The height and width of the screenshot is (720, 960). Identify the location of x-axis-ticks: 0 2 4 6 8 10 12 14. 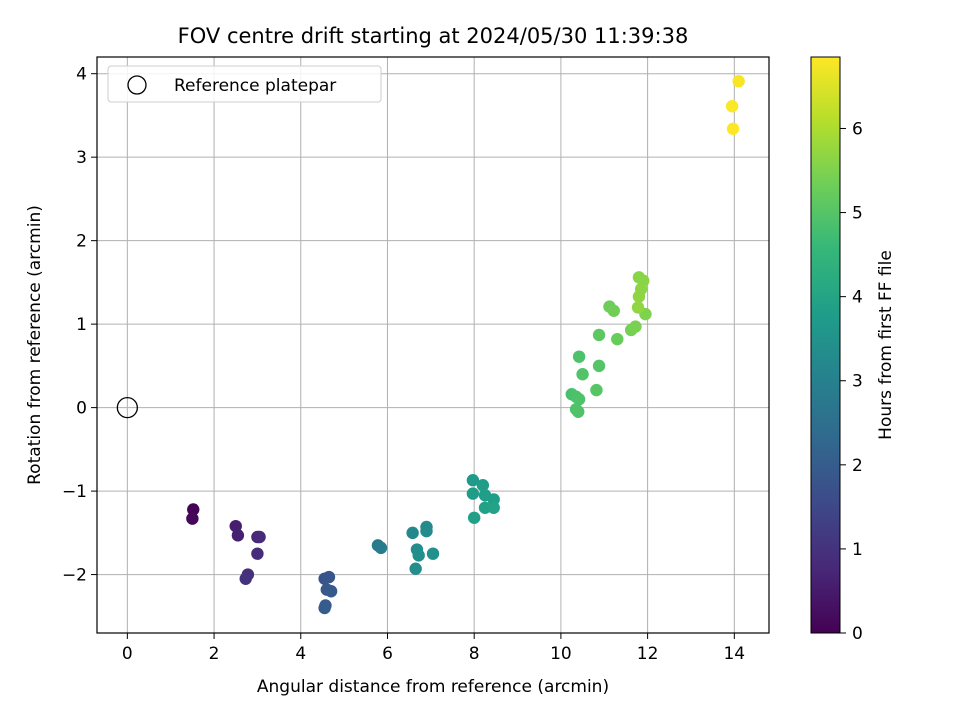
(433, 648).